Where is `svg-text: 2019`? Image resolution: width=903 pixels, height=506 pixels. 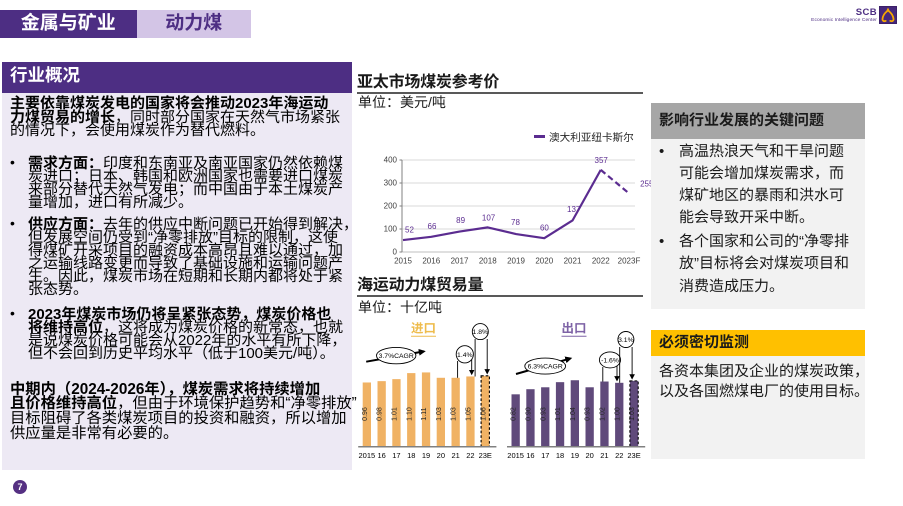 svg-text: 2019 is located at coordinates (516, 261).